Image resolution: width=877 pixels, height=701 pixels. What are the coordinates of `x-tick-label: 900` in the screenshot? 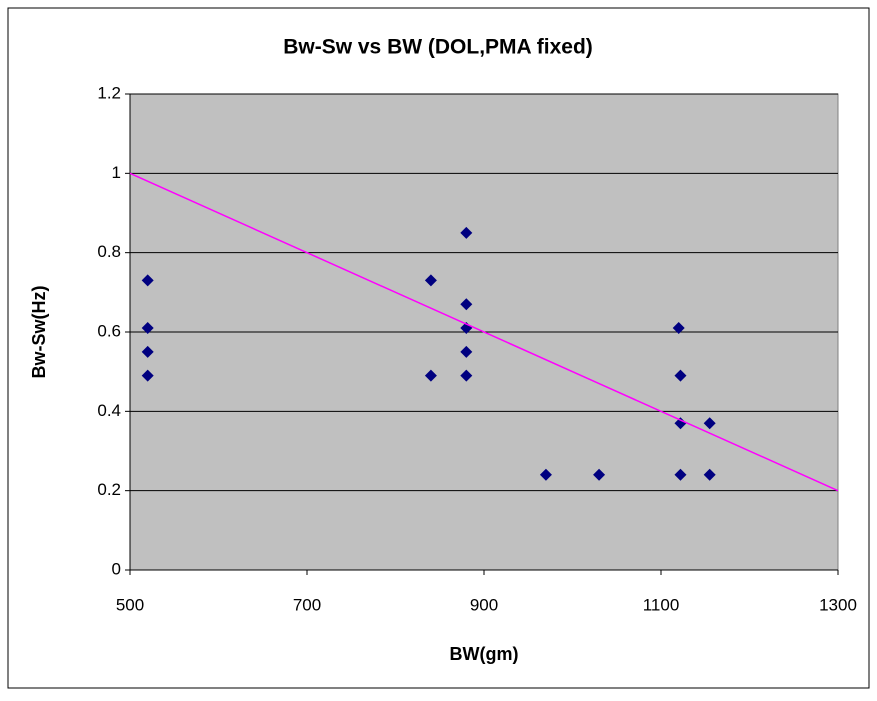 It's located at (484, 604).